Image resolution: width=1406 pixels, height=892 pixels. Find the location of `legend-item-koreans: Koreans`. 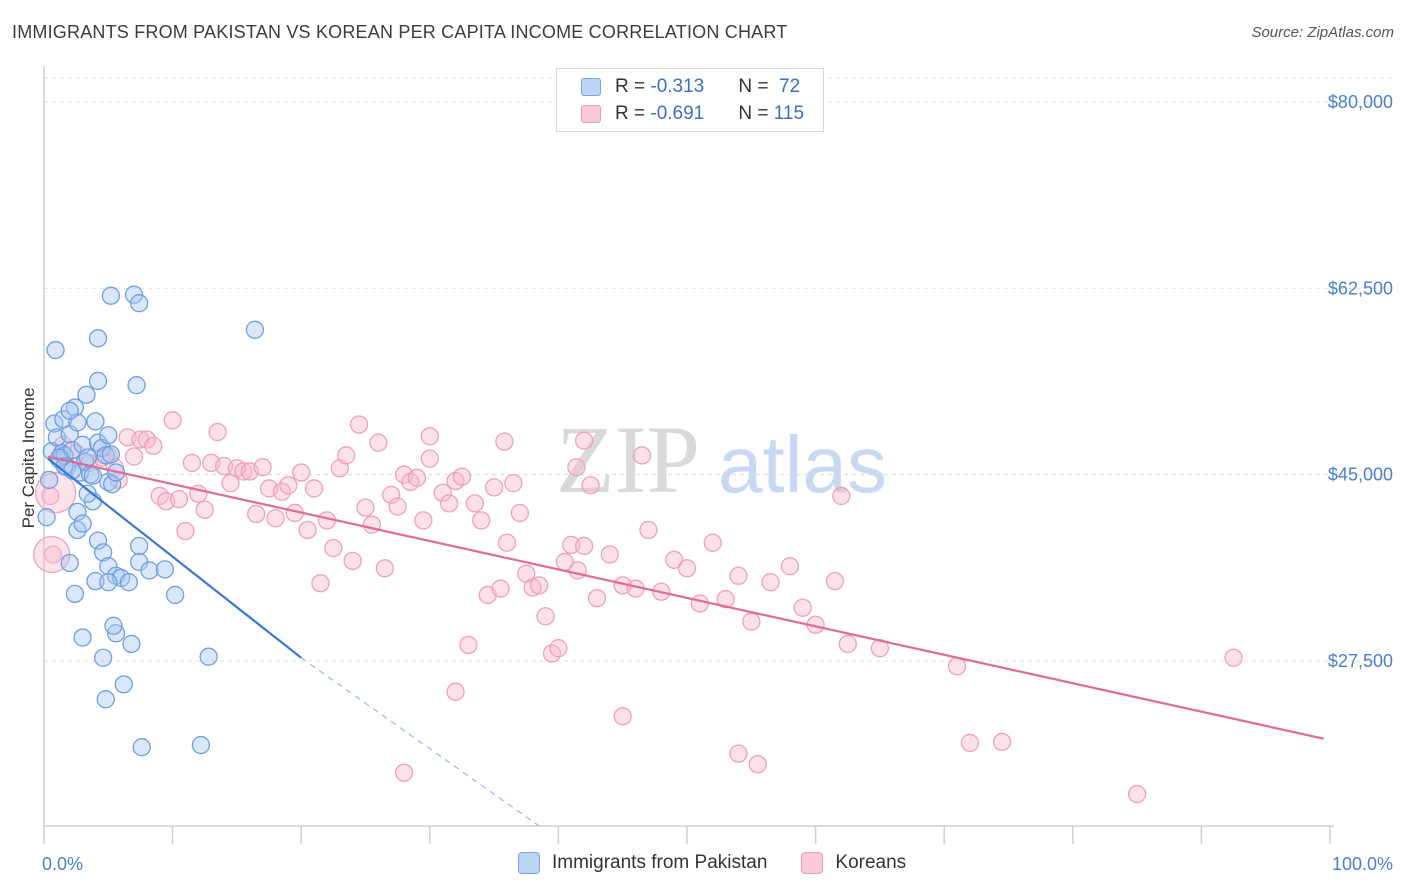

legend-item-koreans: Koreans is located at coordinates (853, 863).